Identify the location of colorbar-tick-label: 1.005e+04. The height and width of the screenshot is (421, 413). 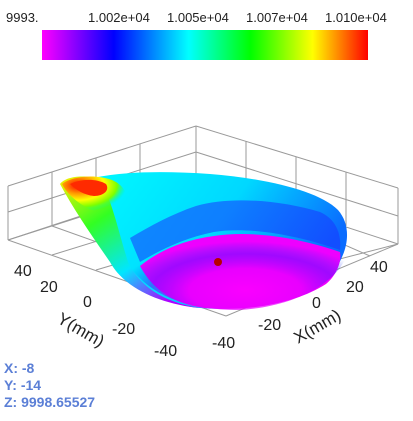
(198, 17).